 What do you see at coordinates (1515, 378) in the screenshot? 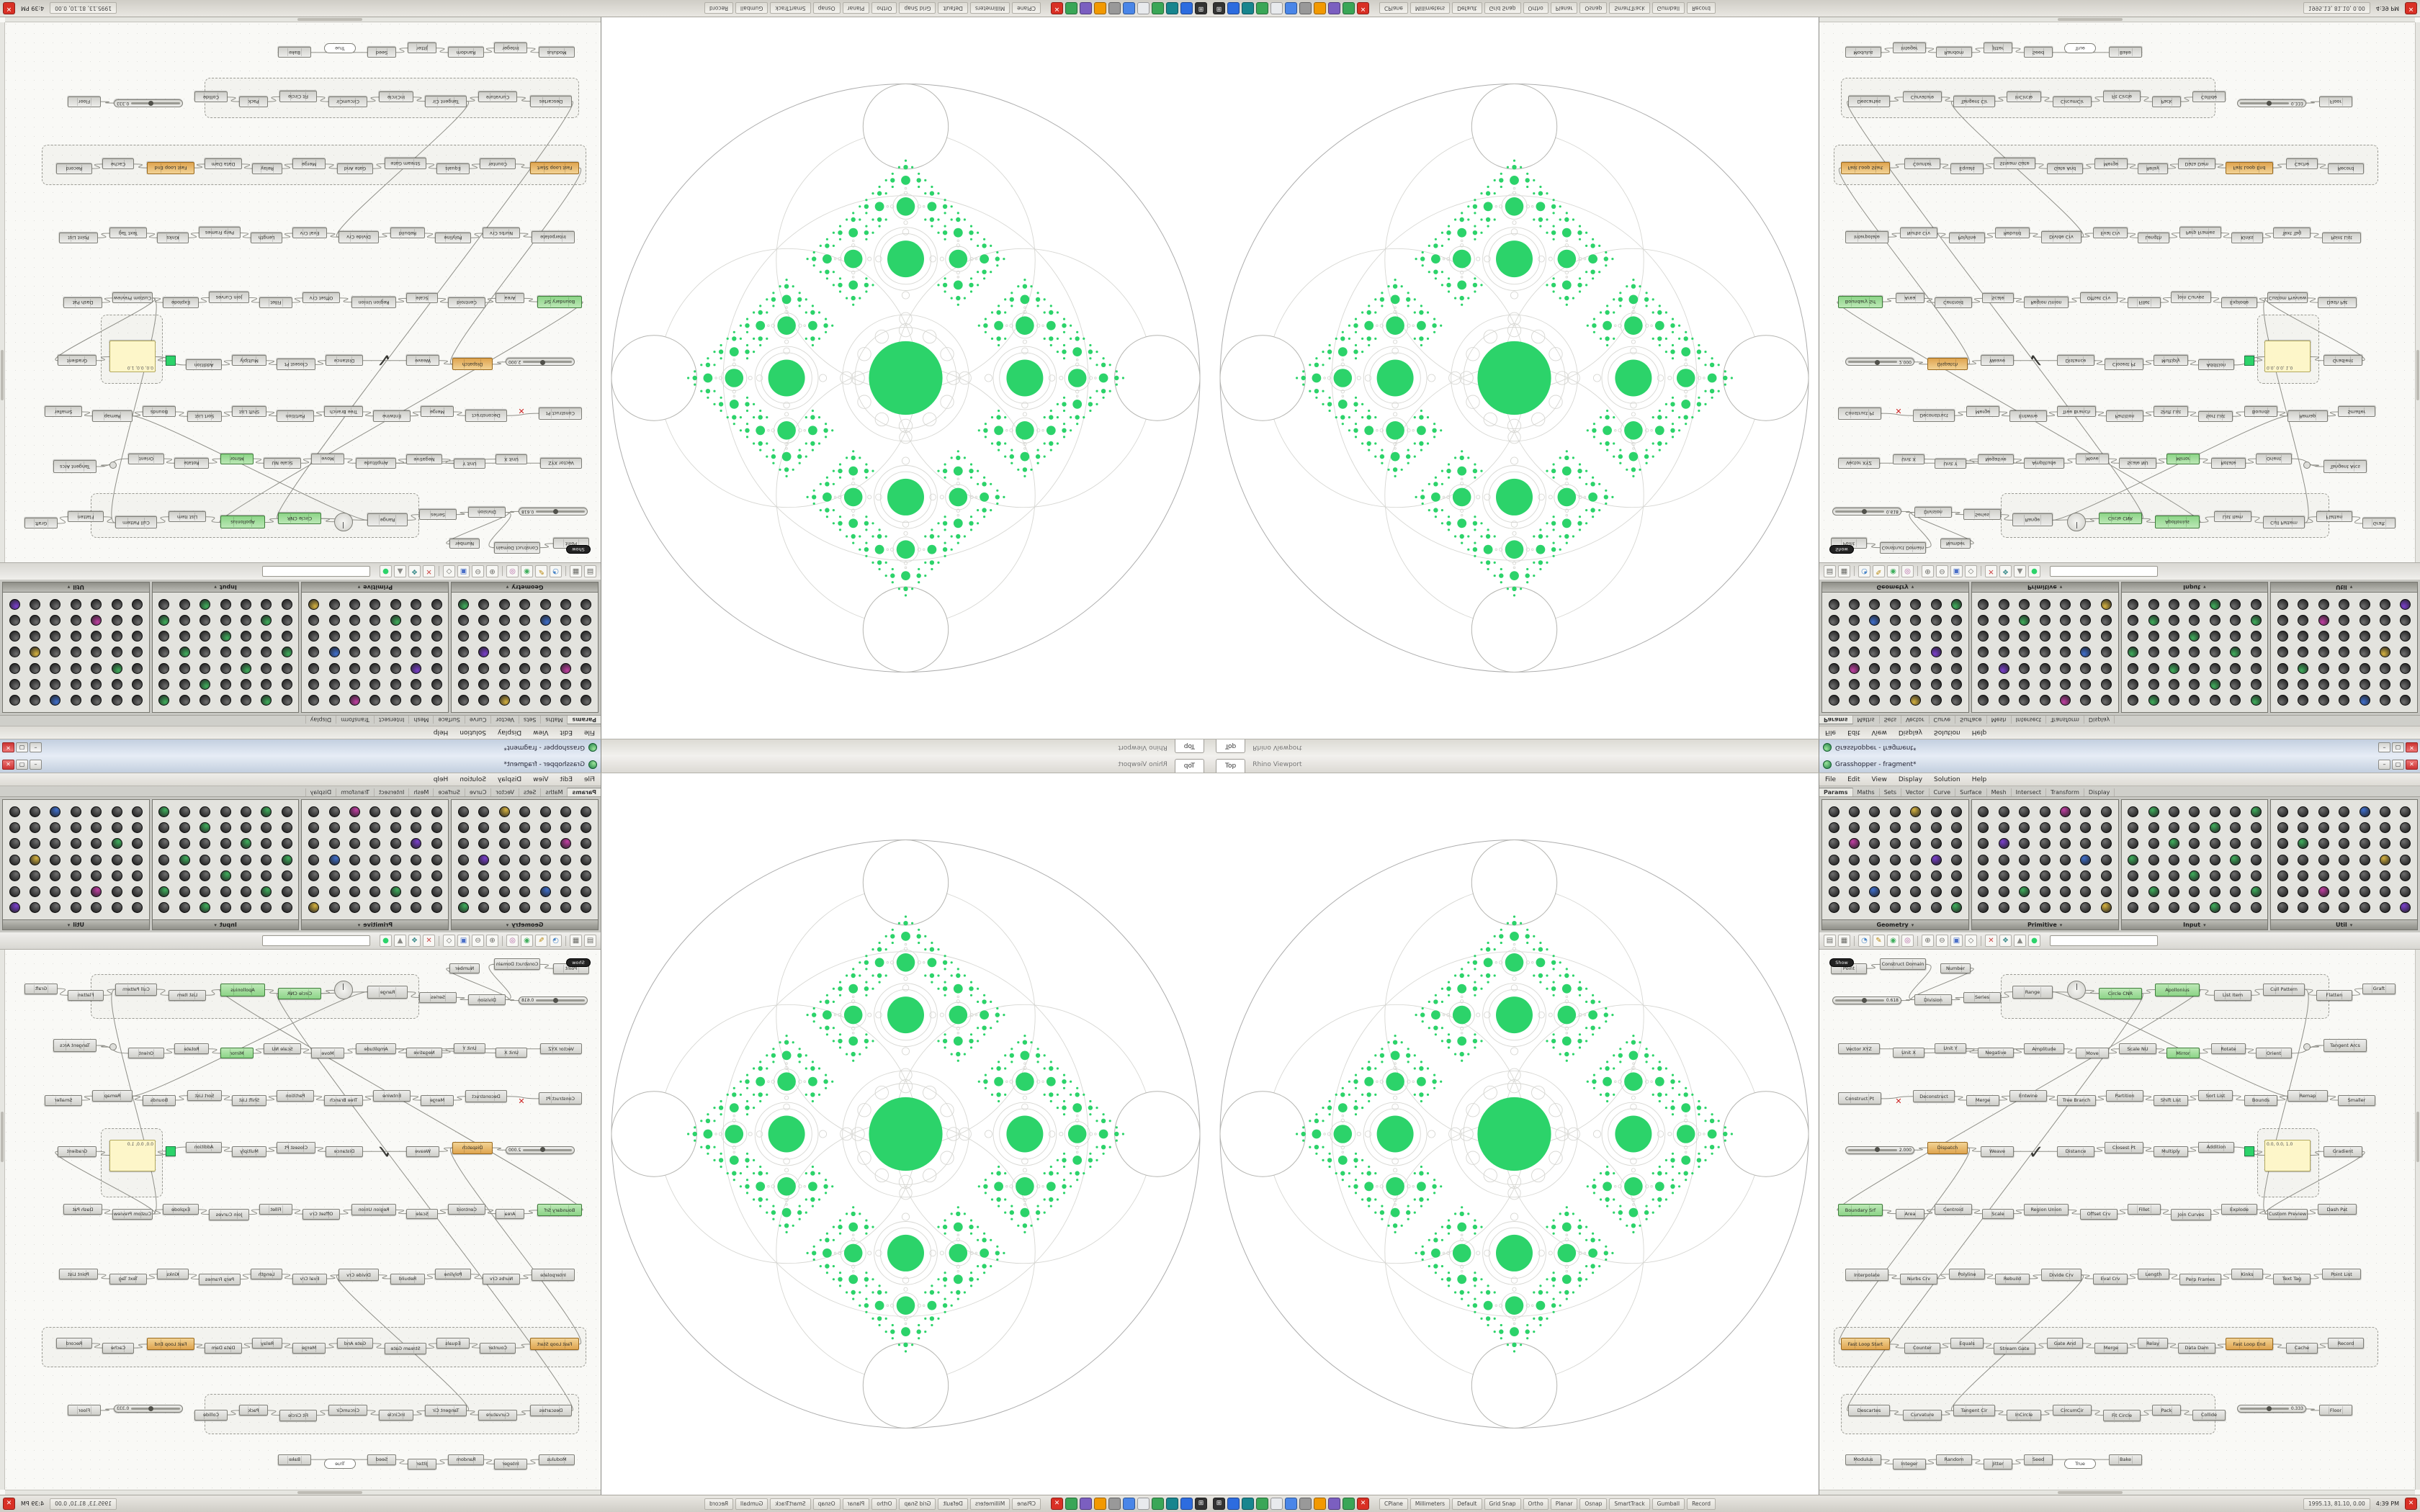
I see `rhino-viewport` at bounding box center [1515, 378].